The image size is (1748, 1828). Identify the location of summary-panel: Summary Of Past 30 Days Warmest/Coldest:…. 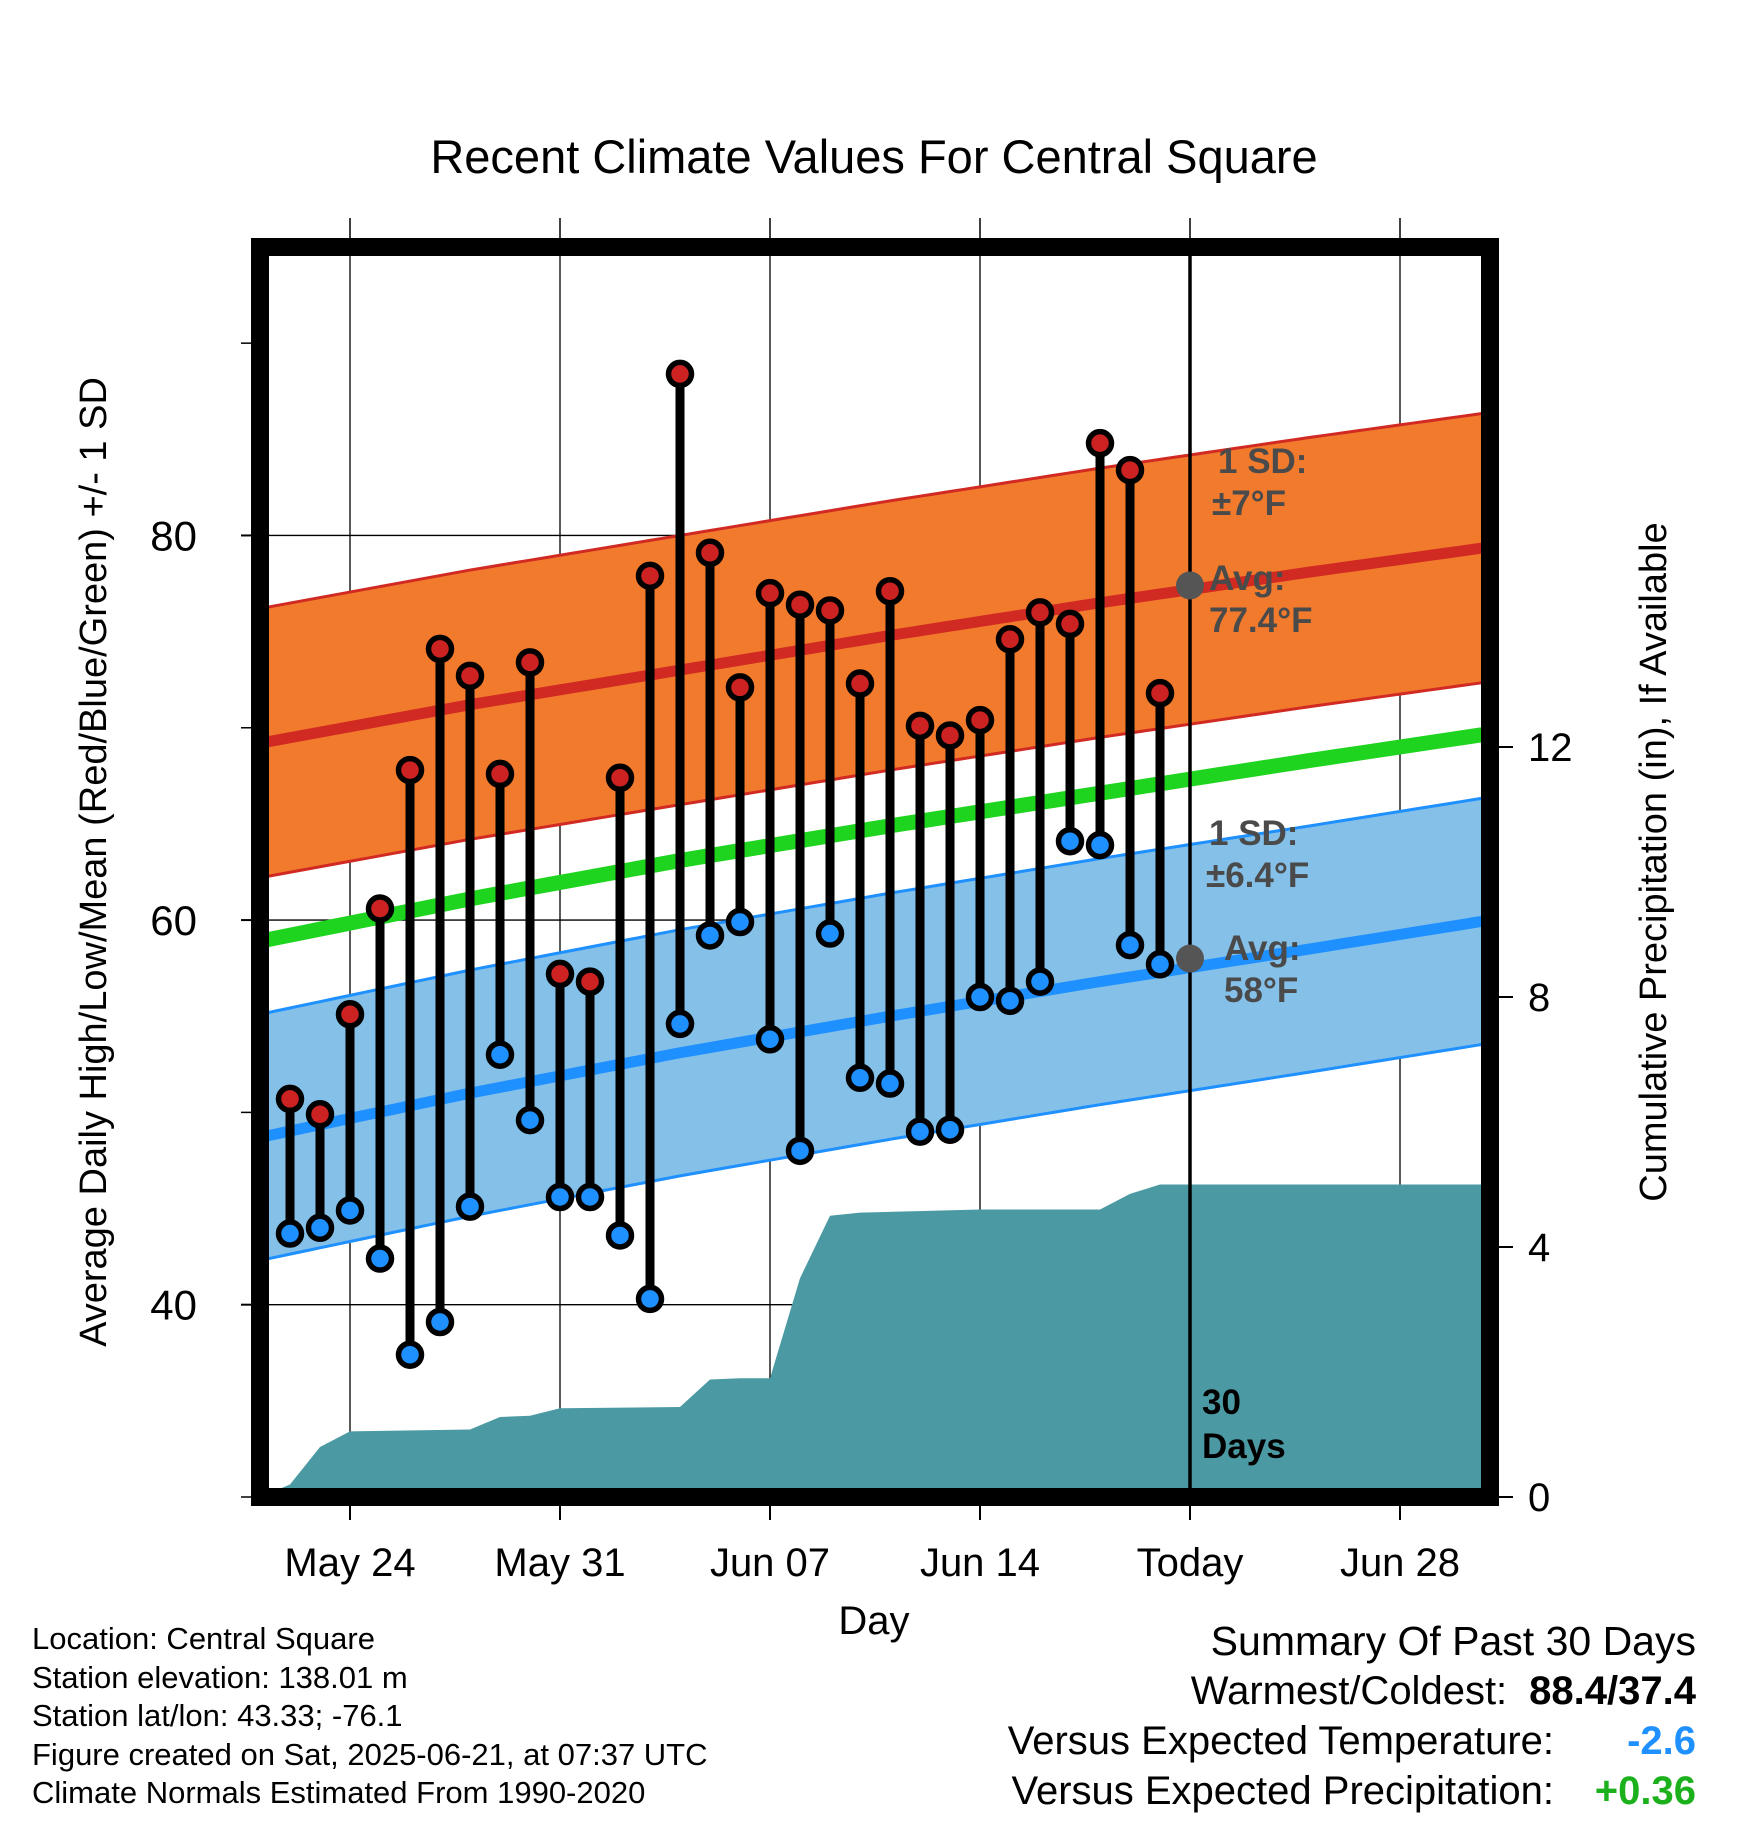
(1352, 1716).